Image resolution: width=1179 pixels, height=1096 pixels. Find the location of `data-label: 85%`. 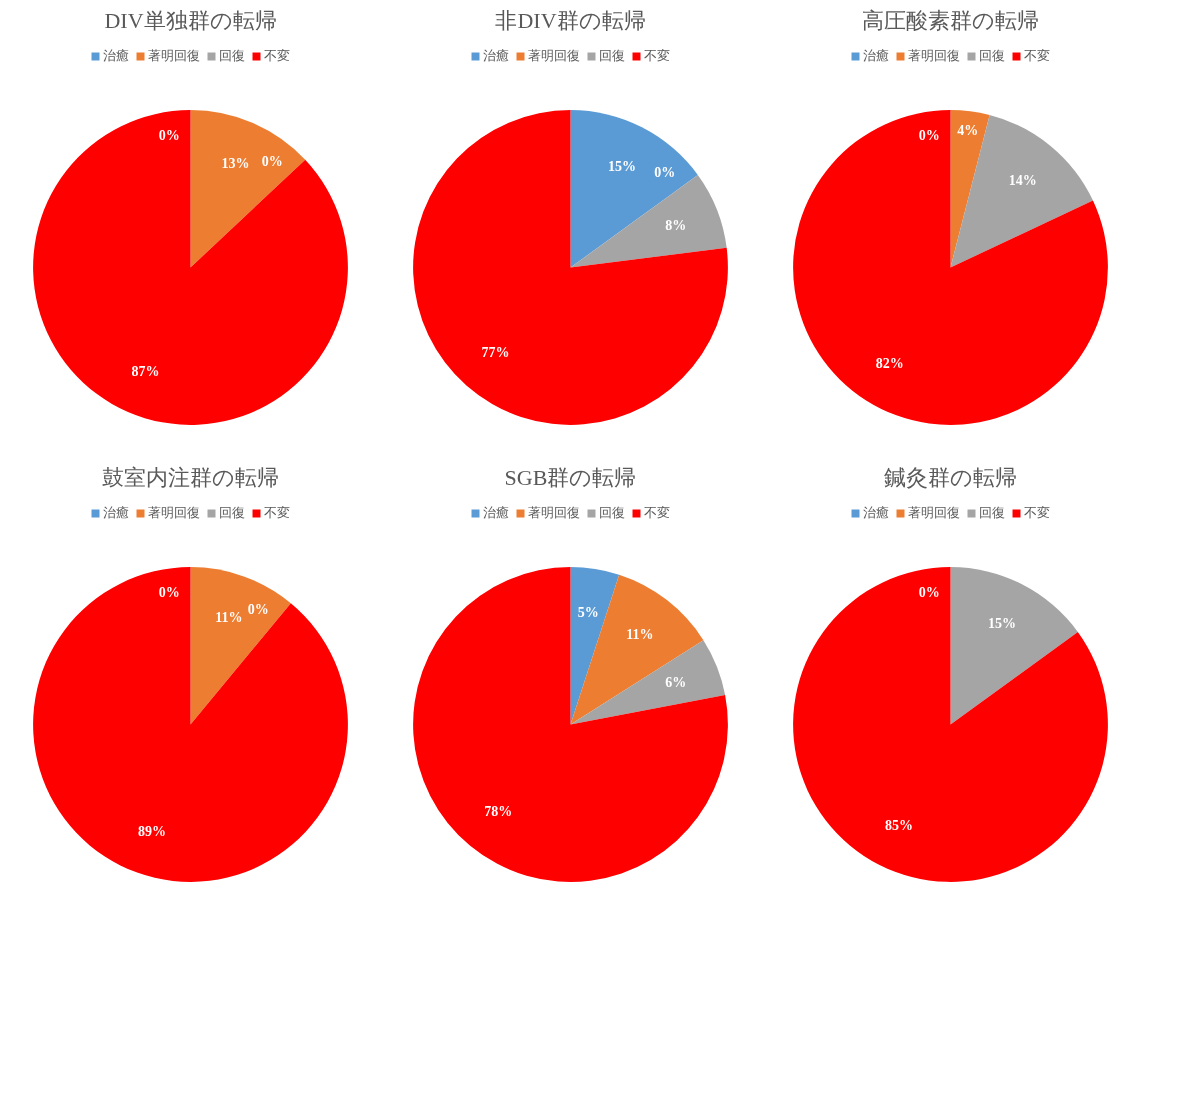

data-label: 85% is located at coordinates (899, 825).